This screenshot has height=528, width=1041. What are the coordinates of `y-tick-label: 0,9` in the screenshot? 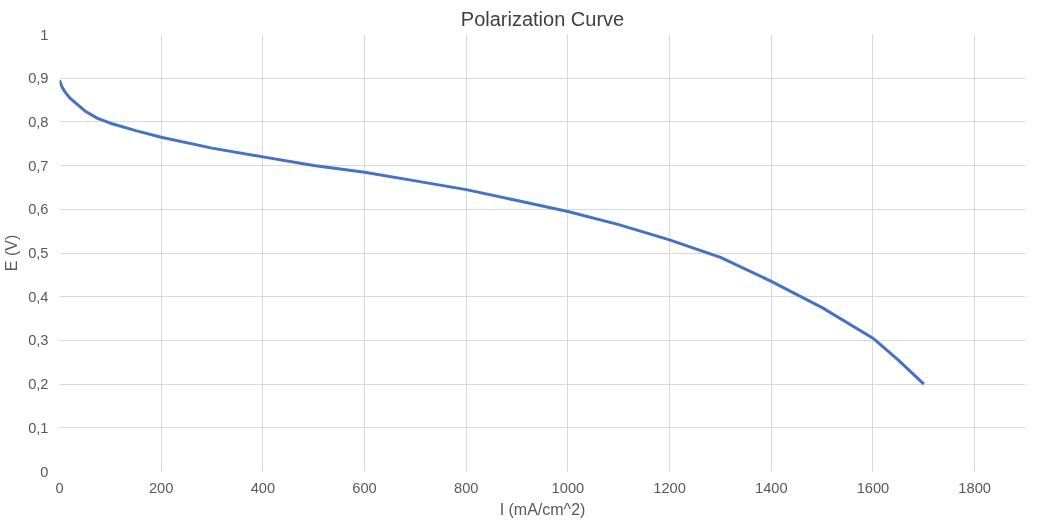 It's located at (38, 78).